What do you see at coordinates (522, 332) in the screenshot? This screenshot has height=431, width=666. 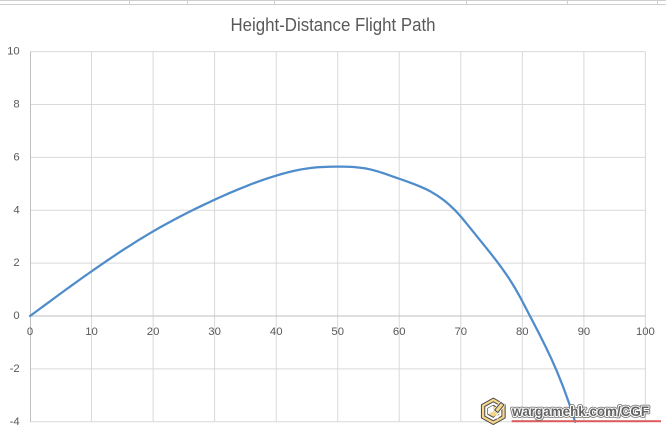 I see `svg-text: 80` at bounding box center [522, 332].